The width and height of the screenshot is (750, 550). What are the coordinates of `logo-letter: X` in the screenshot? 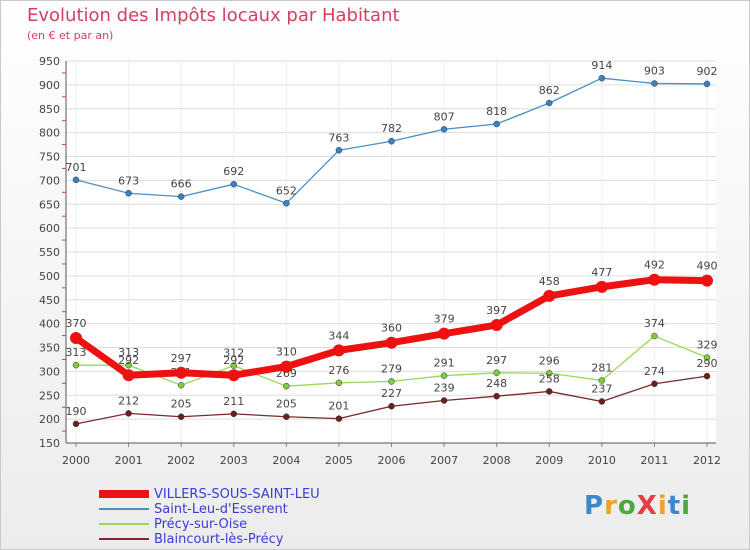 It's located at (647, 506).